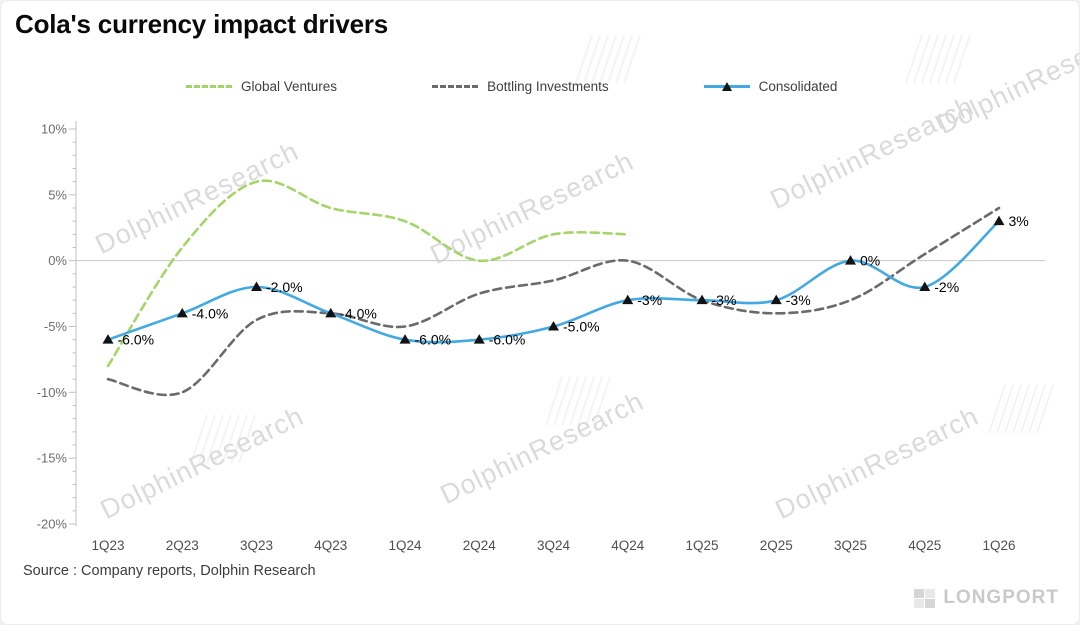  Describe the element at coordinates (1001, 597) in the screenshot. I see `brand-name: LONGPORT` at that location.